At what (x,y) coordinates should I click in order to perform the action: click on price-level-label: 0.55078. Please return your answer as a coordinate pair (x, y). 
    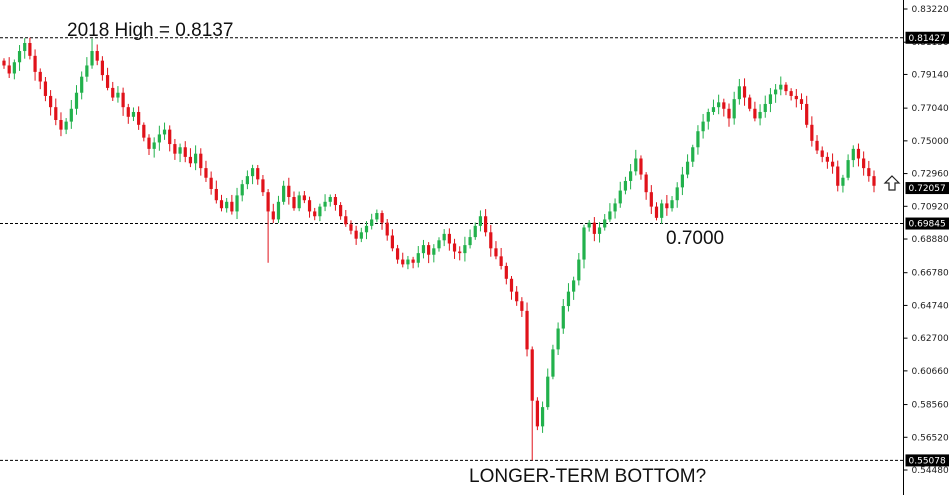
    Looking at the image, I should click on (927, 461).